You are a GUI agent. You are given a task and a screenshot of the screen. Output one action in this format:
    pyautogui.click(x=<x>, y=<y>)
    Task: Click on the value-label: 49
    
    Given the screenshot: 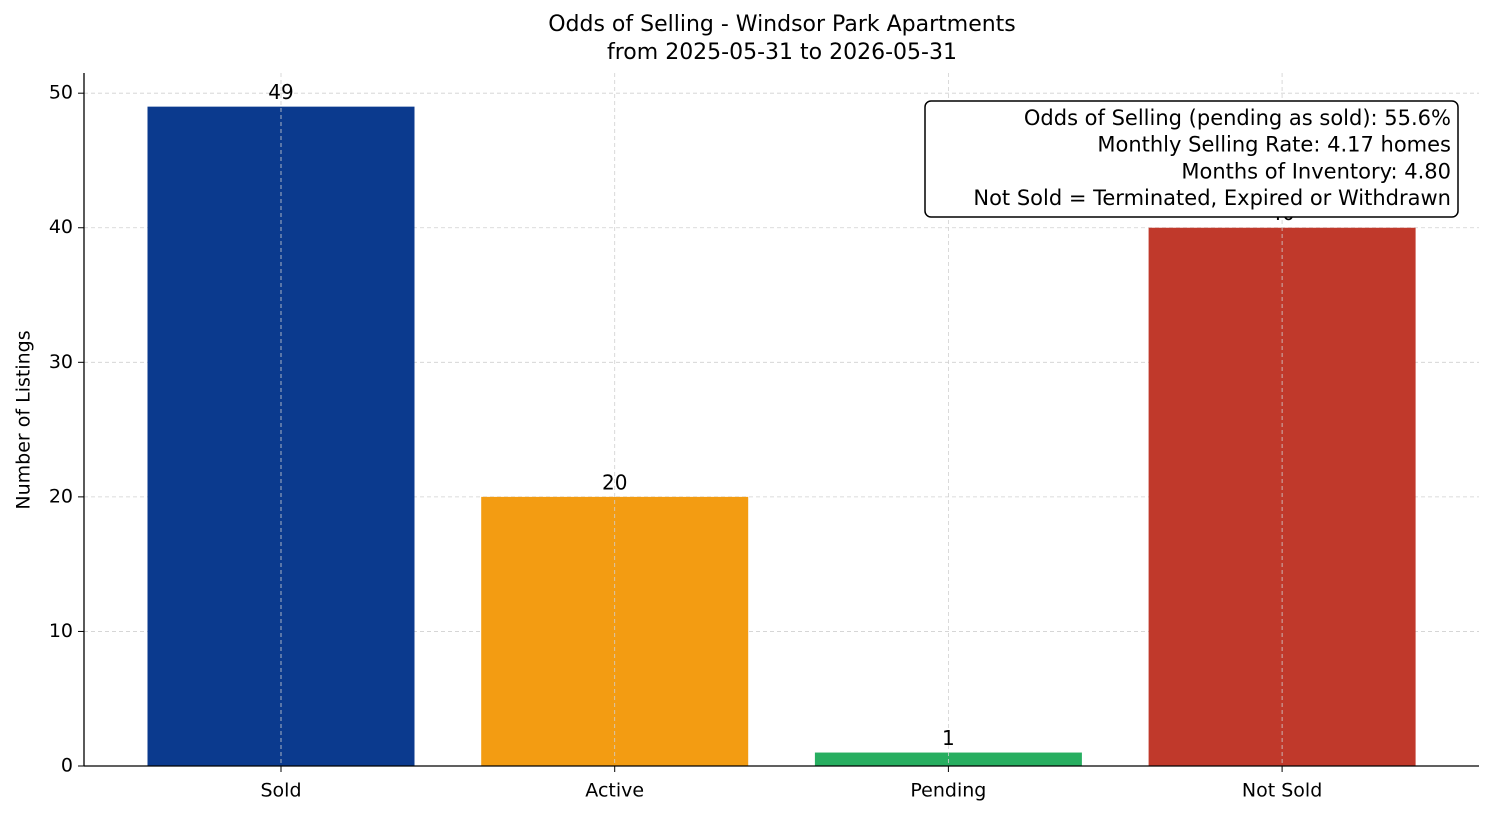 What is the action you would take?
    pyautogui.click(x=280, y=92)
    